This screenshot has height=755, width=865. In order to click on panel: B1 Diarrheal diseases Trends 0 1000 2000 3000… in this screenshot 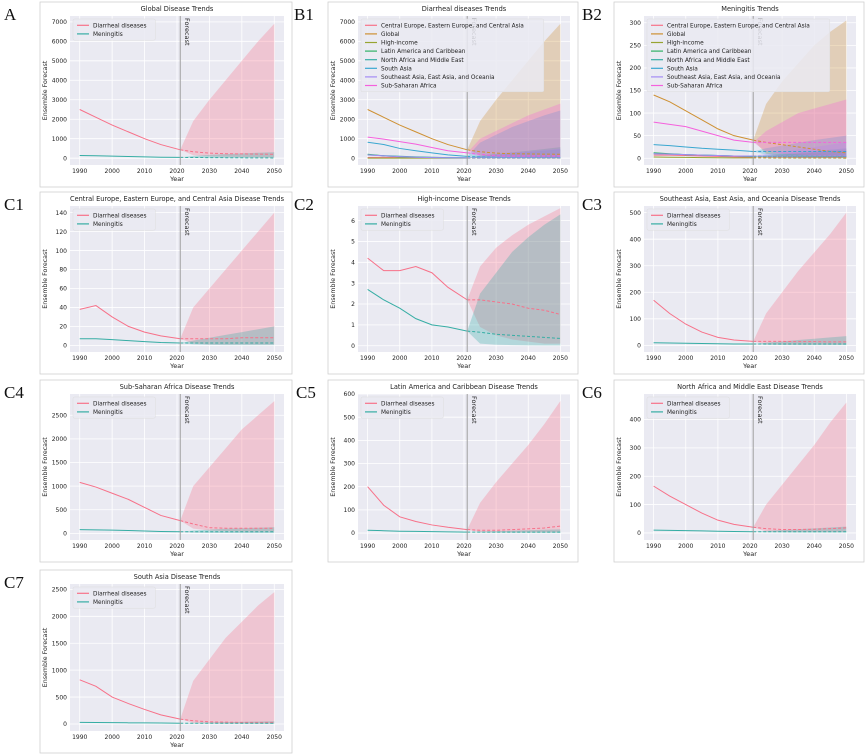, I will do `click(436, 94)`.